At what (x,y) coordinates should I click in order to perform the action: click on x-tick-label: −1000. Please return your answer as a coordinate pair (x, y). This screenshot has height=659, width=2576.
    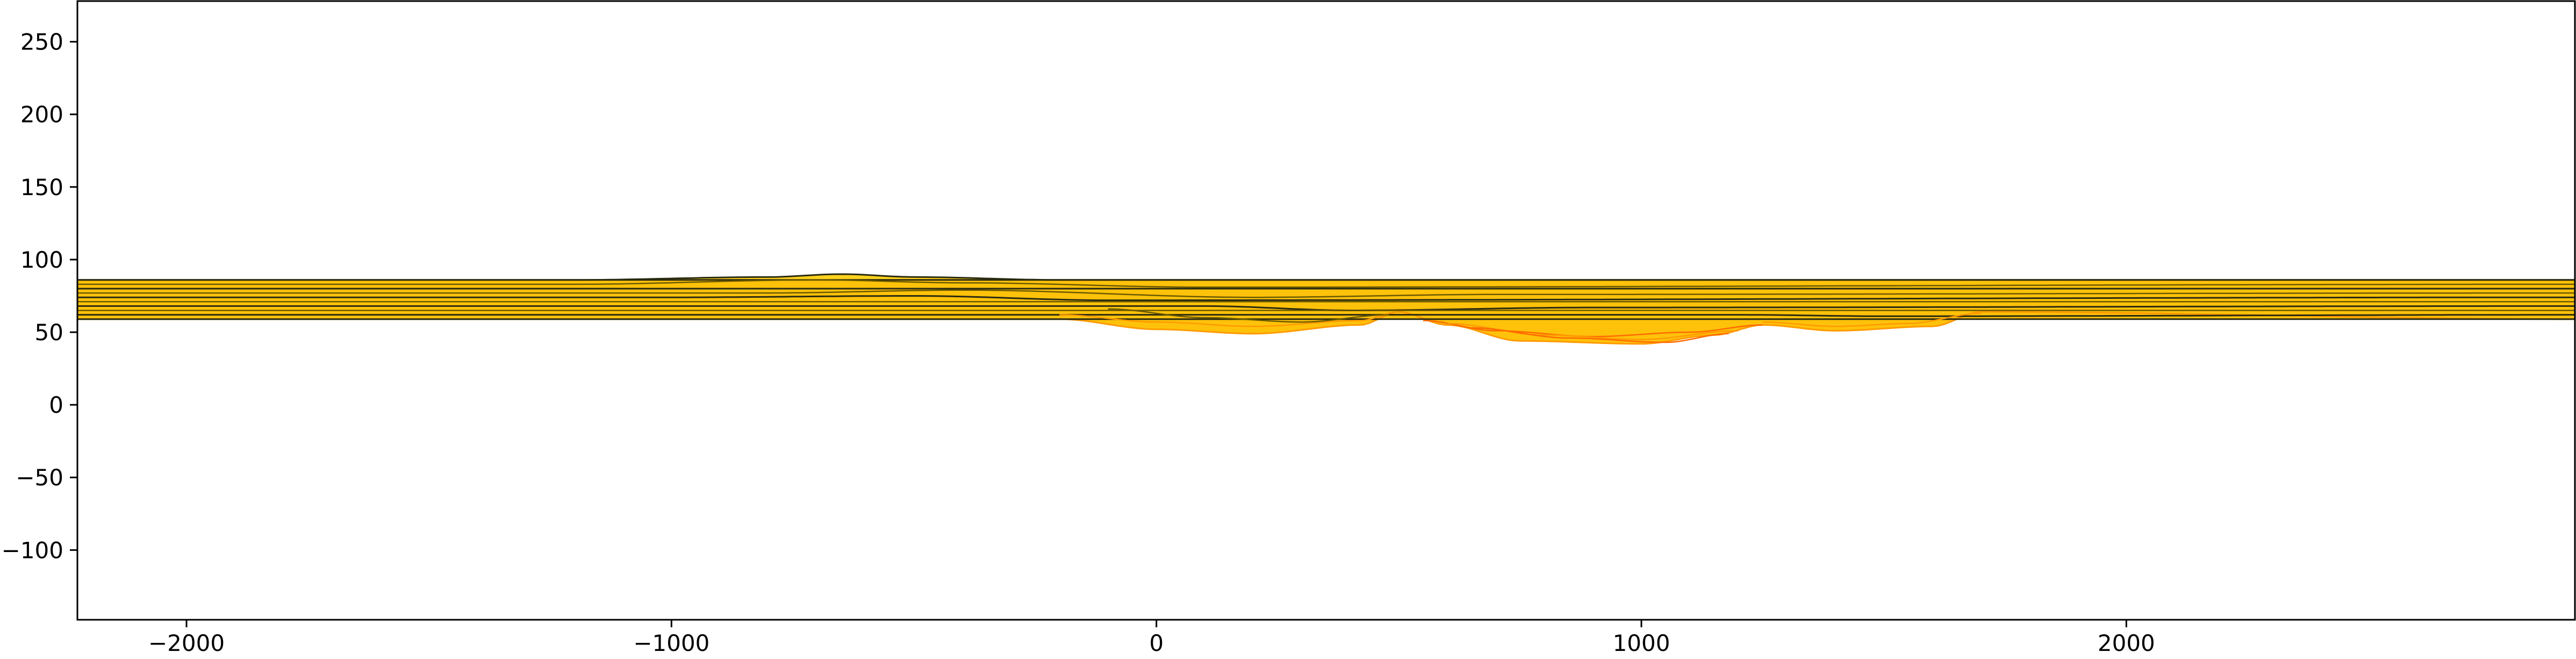
    Looking at the image, I should click on (671, 643).